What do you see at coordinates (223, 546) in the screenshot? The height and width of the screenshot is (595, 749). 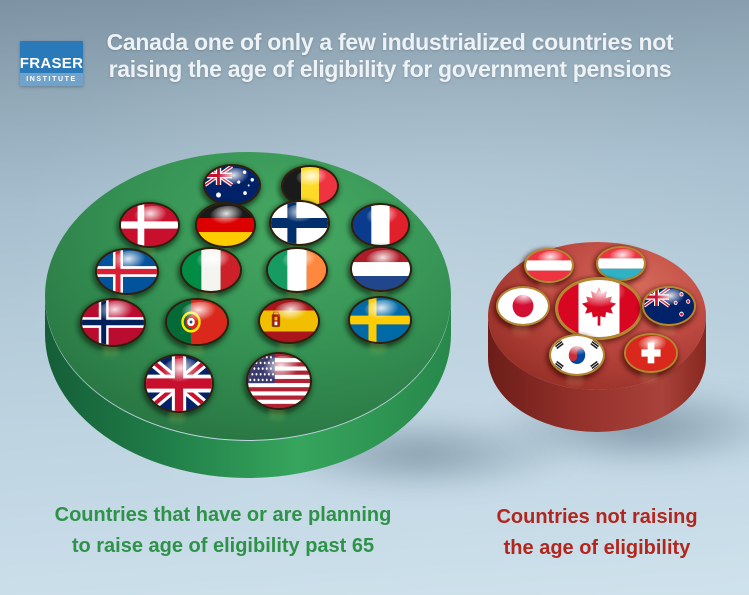 I see `green-label-line-2: to raise age of eligibility past 65` at bounding box center [223, 546].